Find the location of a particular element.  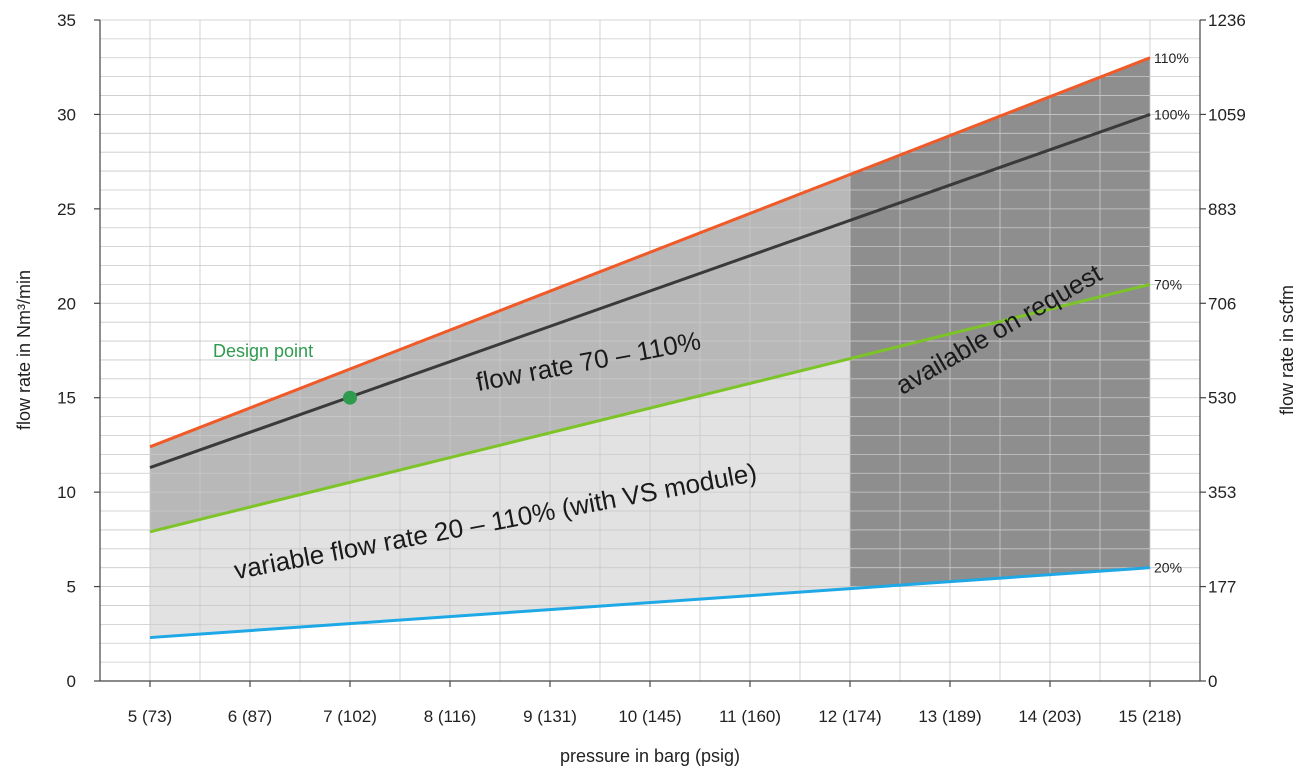

x-tick-label: 9 (131) is located at coordinates (550, 716).